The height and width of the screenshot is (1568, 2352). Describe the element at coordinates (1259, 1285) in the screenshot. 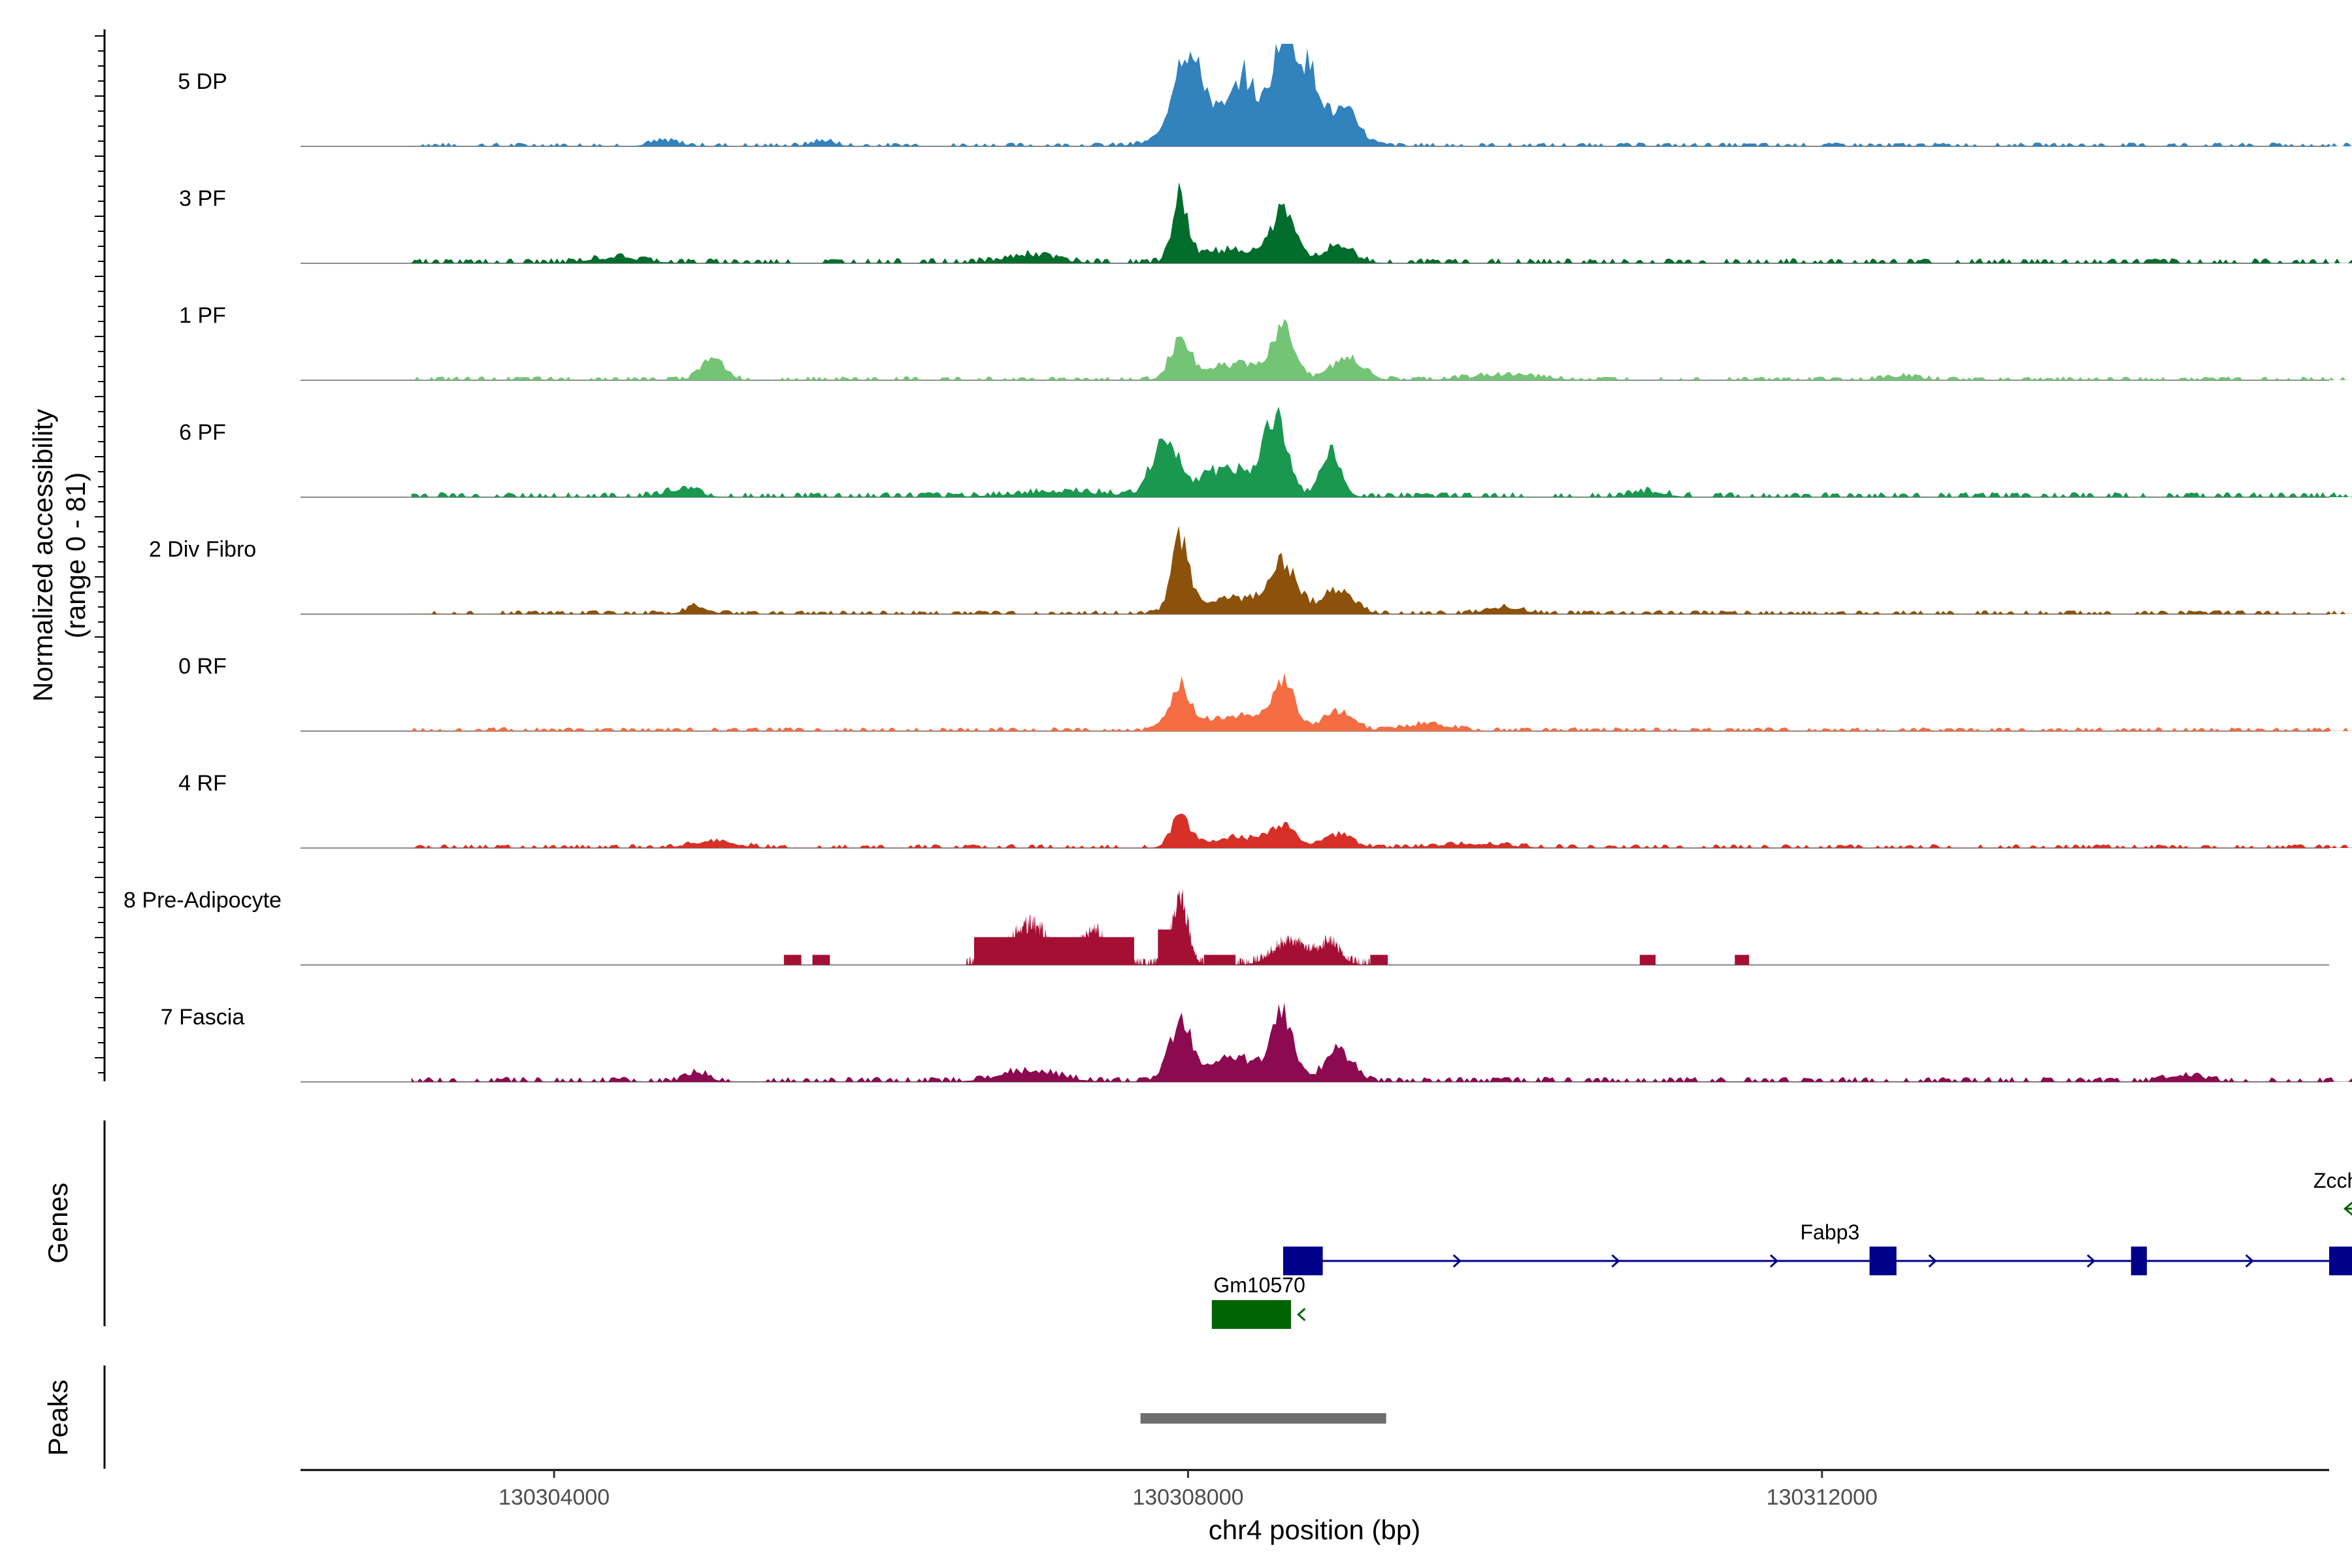

I see `gene-label-gm10570: Gm10570` at that location.